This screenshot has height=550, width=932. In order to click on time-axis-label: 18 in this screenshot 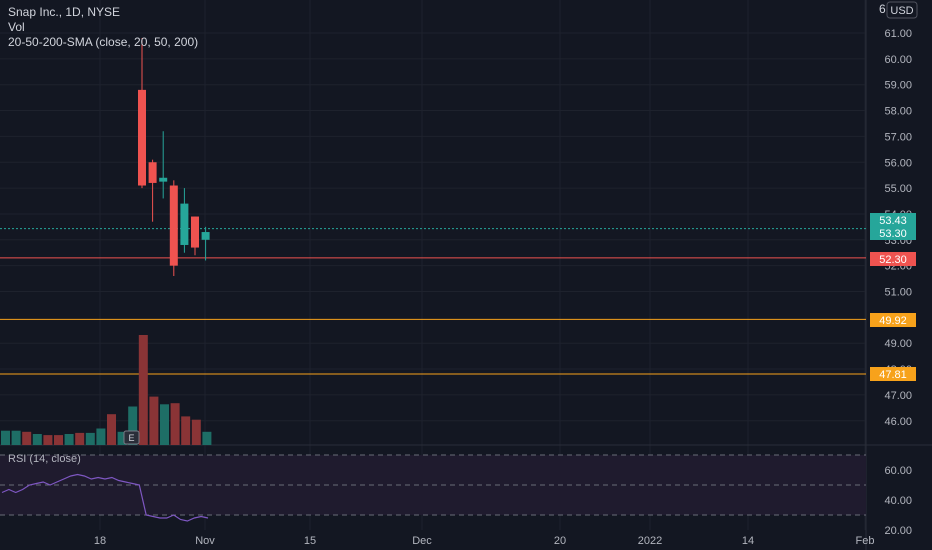, I will do `click(100, 541)`.